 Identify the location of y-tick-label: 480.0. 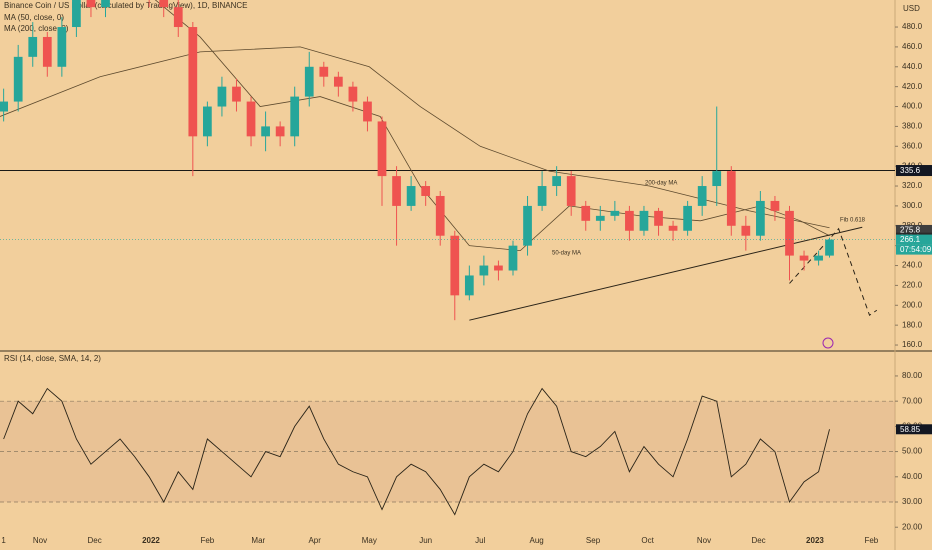
(912, 26).